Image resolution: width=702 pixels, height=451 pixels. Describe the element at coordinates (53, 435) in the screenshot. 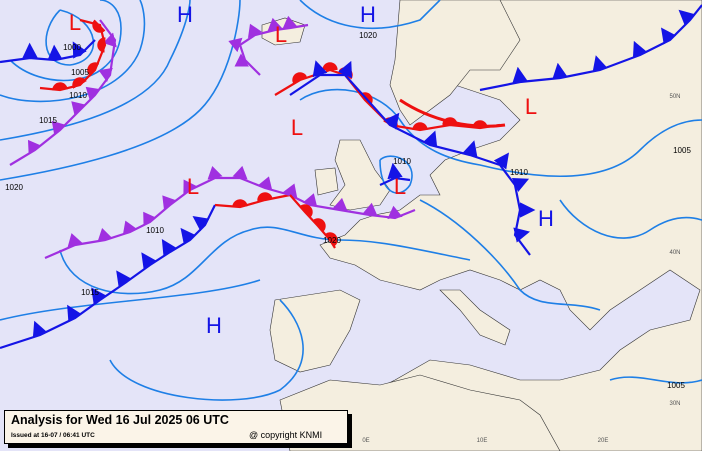

I see `issued-time: Issued at 16-07 / 06:41 UTC` at that location.